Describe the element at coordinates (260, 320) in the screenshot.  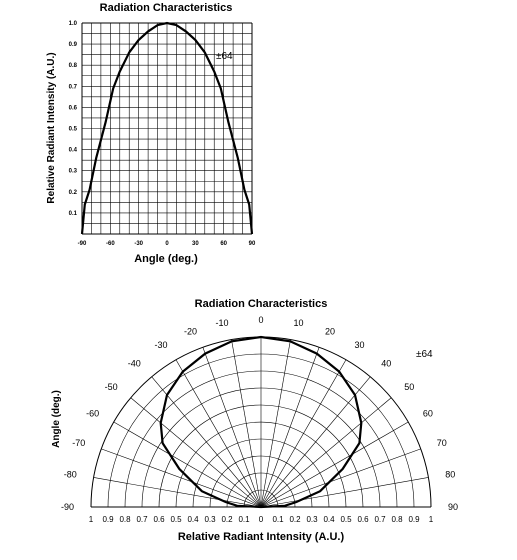
I see `chart2-angle-tick-label: 0` at that location.